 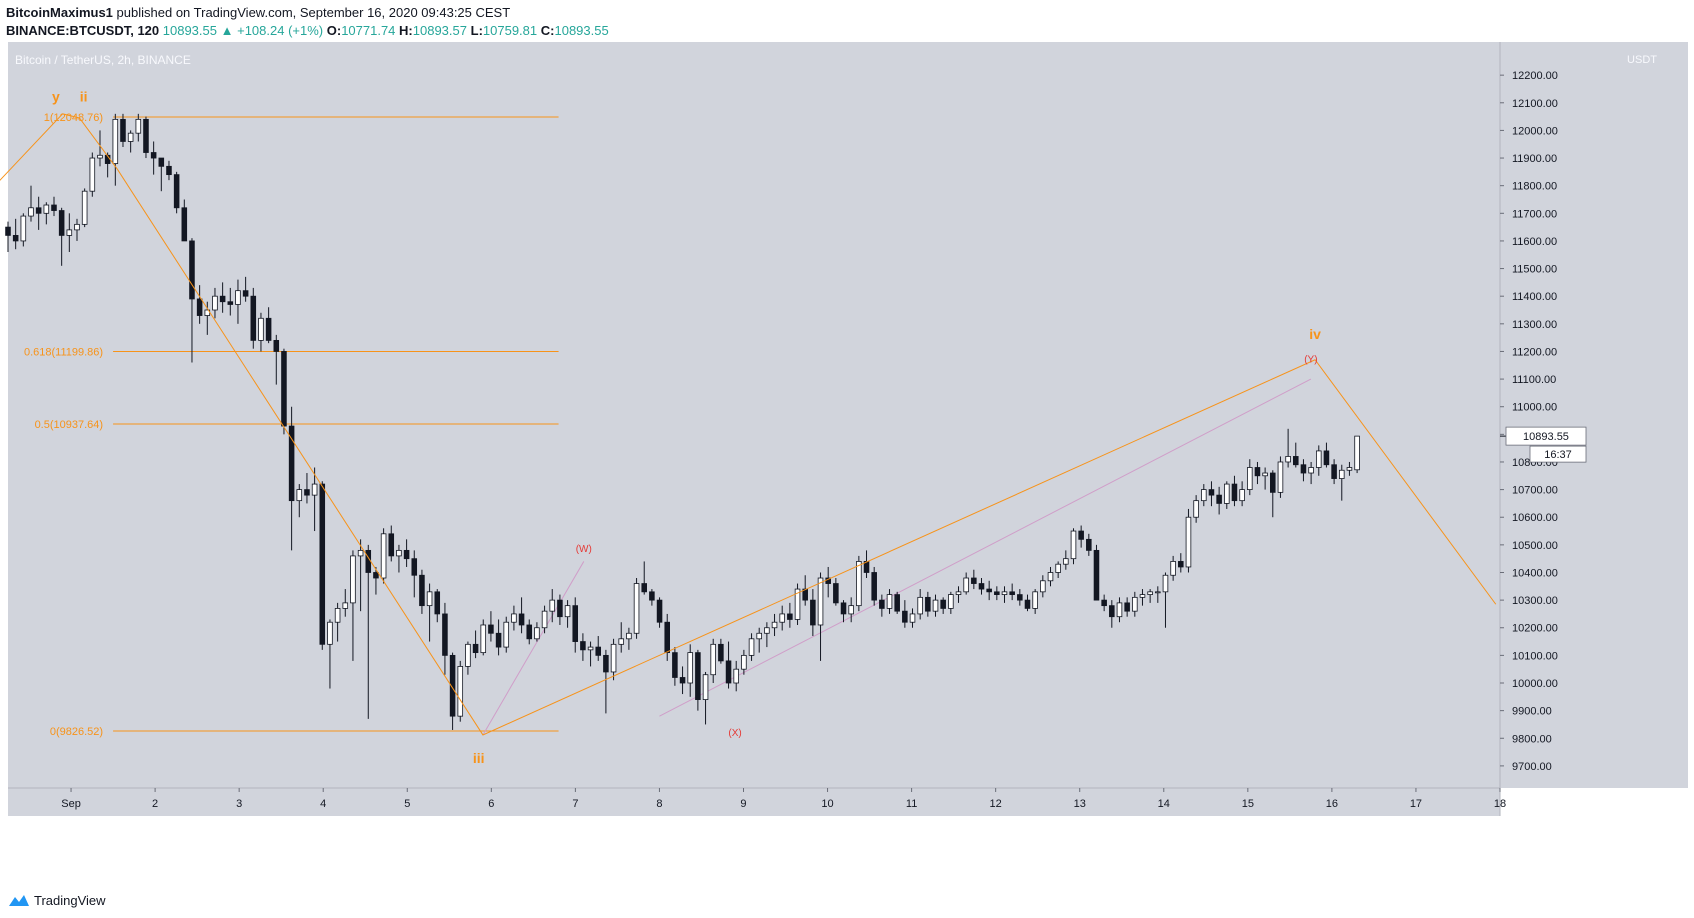 What do you see at coordinates (323, 804) in the screenshot?
I see `x-tick-label: 4` at bounding box center [323, 804].